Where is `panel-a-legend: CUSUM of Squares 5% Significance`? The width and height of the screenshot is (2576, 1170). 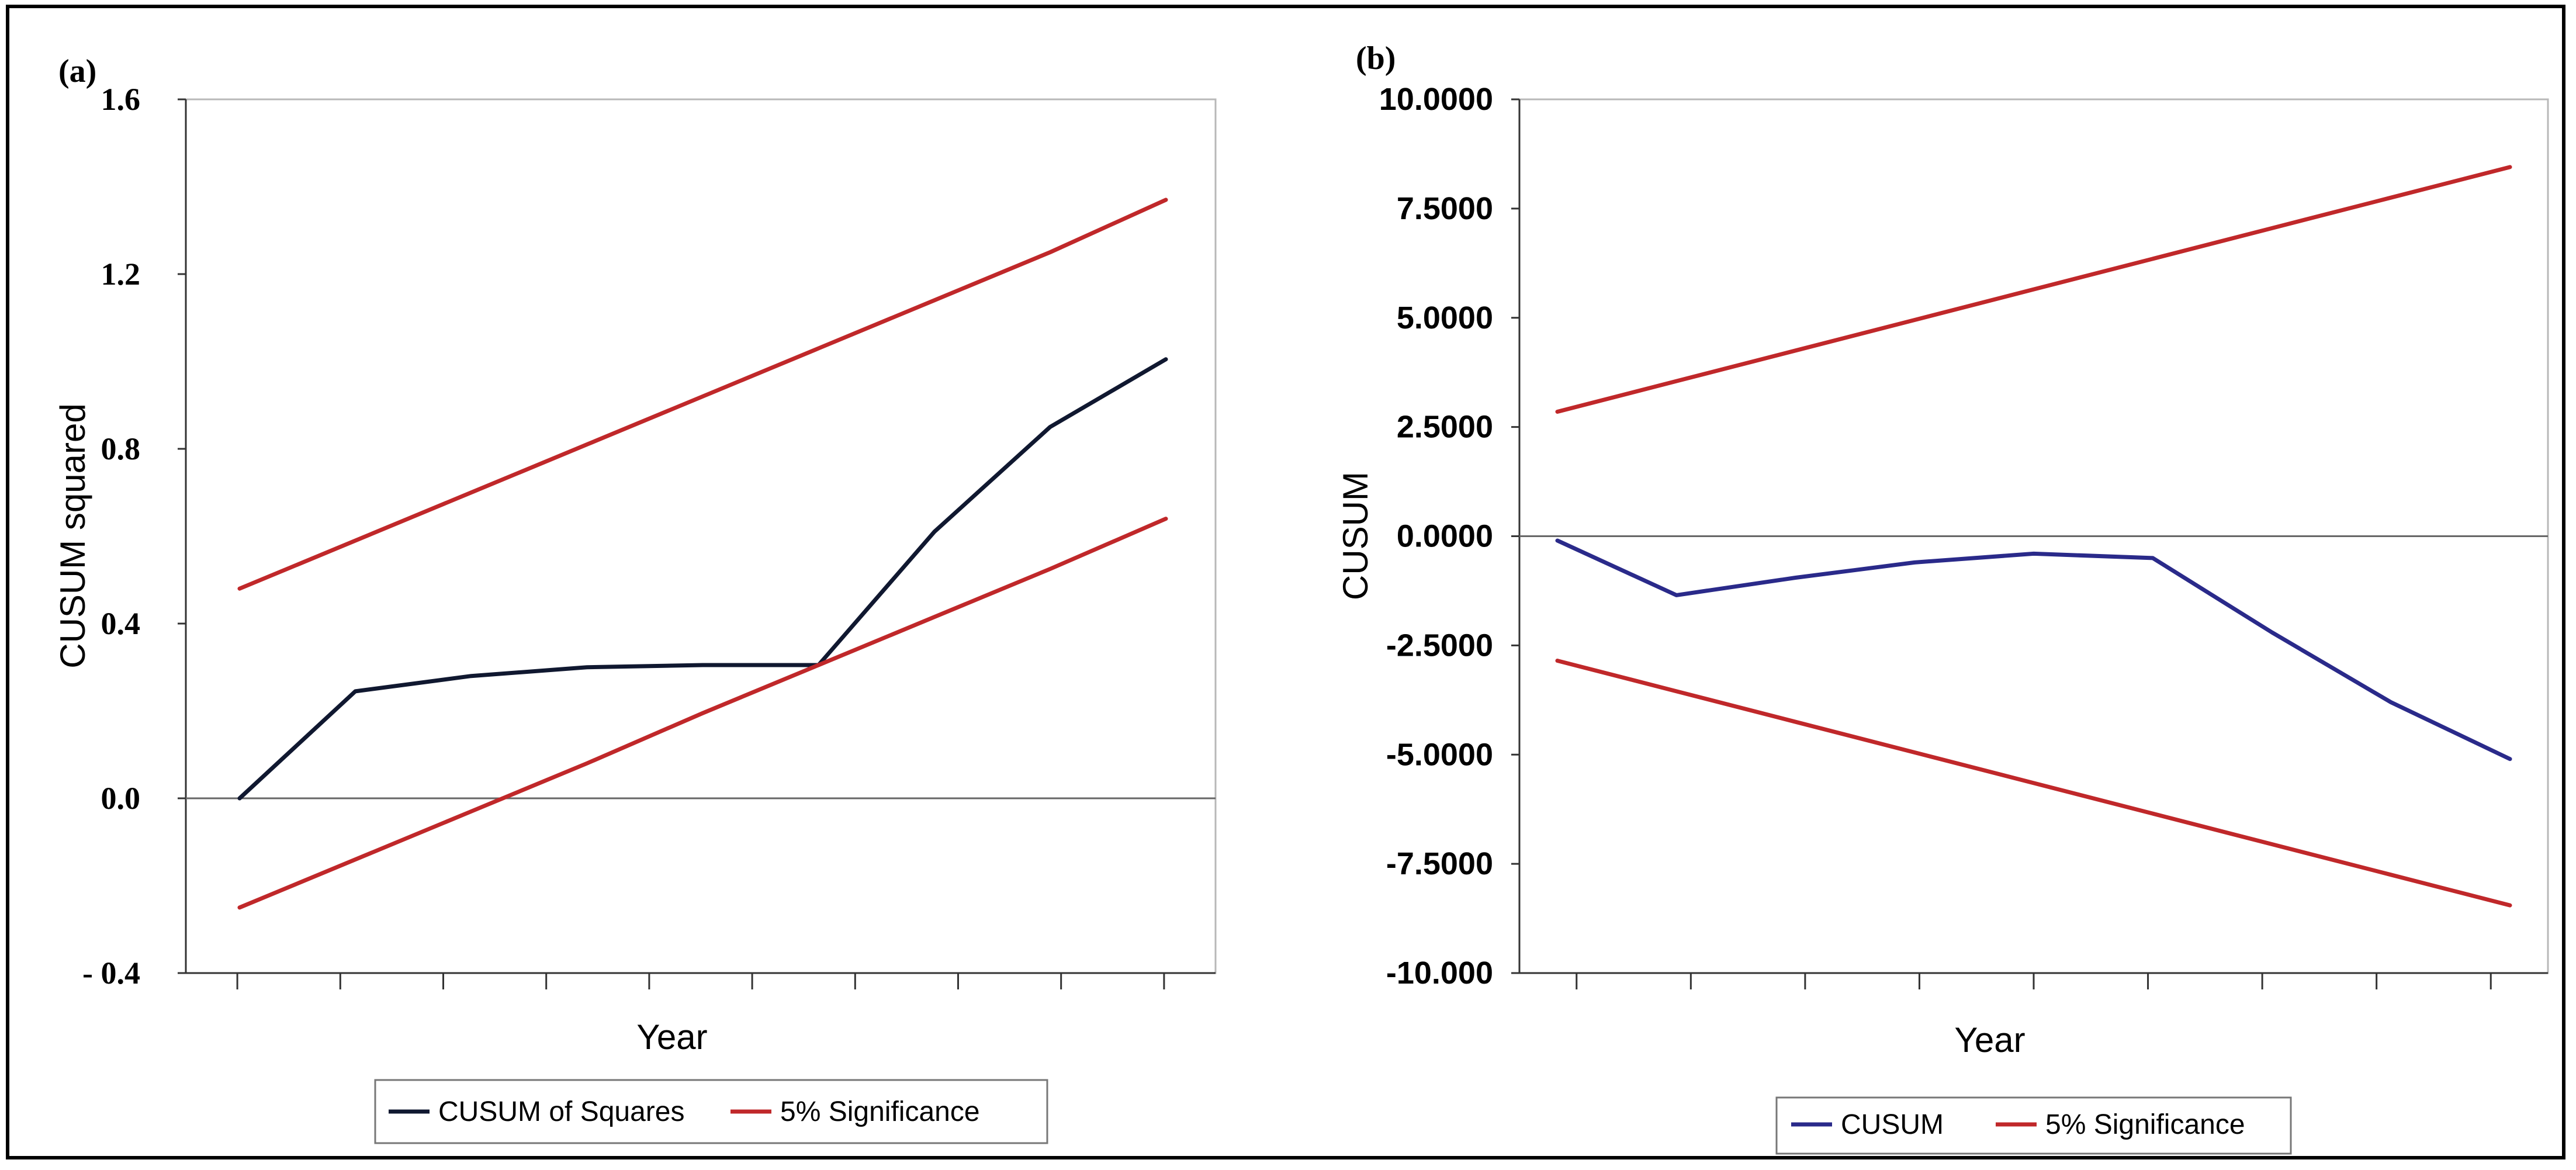 panel-a-legend: CUSUM of Squares 5% Significance is located at coordinates (711, 1111).